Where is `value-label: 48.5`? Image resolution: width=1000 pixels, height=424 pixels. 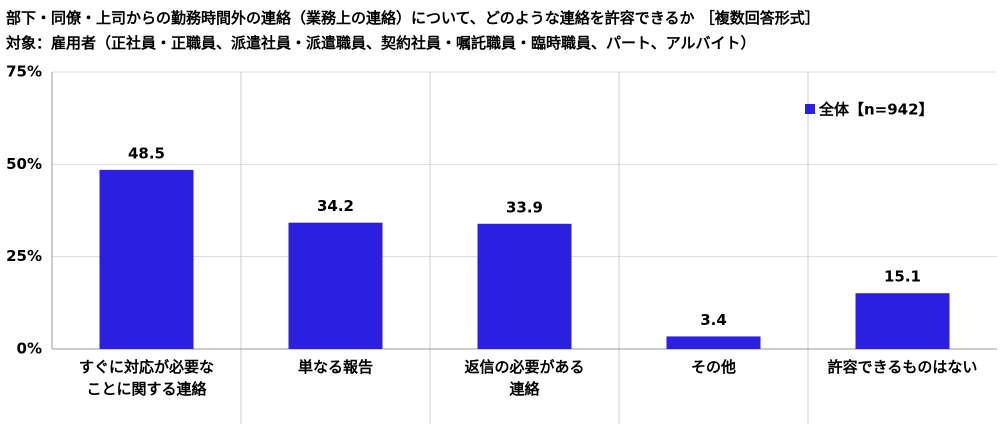
value-label: 48.5 is located at coordinates (146, 153).